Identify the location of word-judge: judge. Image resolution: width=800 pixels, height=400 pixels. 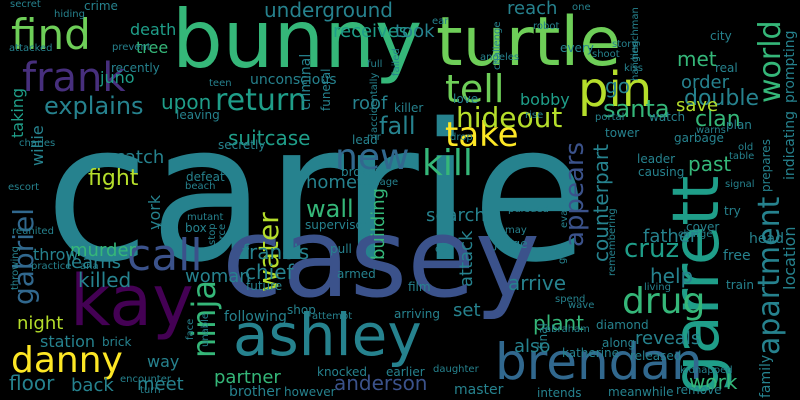
(511, 244).